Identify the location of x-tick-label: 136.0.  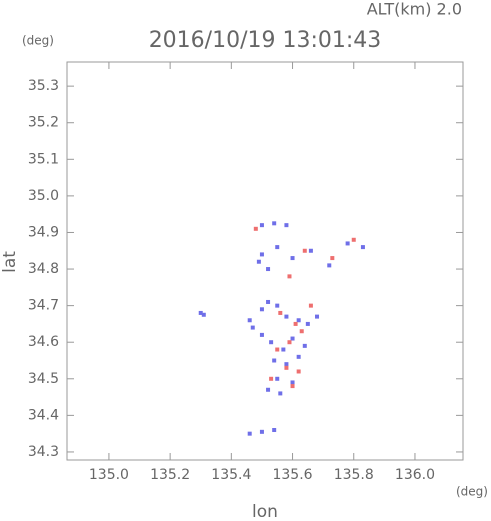
(415, 475).